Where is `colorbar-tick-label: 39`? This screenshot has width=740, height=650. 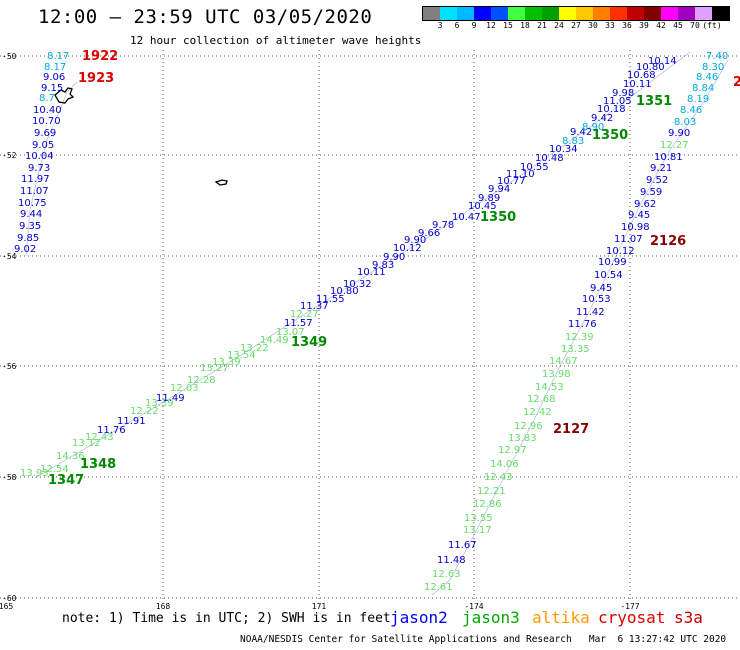
colorbar-tick-label: 39 is located at coordinates (644, 25).